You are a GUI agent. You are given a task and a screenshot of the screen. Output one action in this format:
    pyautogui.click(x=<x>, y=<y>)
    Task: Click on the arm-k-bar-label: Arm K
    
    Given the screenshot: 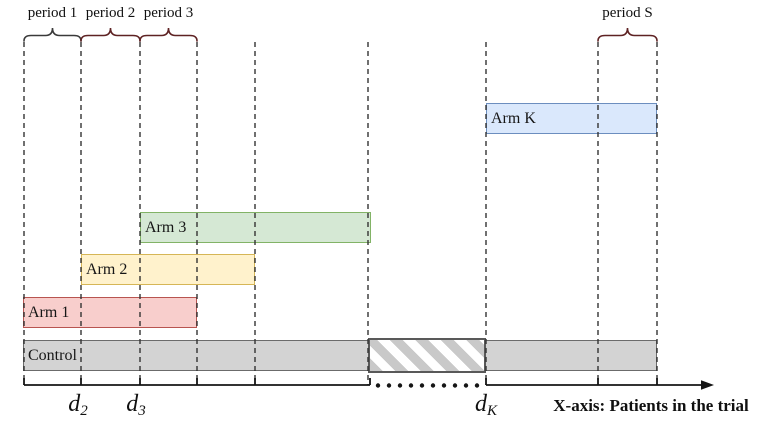 What is the action you would take?
    pyautogui.click(x=513, y=118)
    